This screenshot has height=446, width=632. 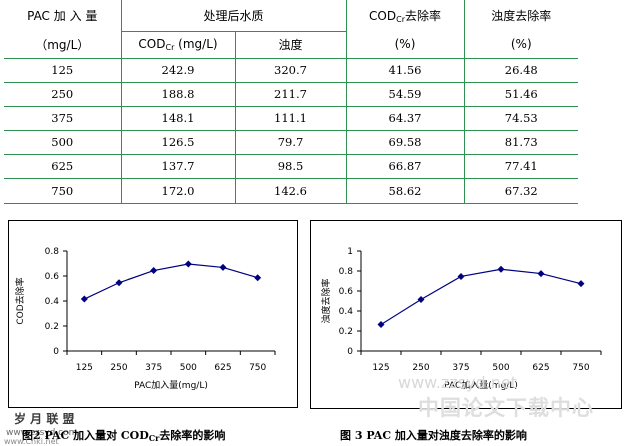 I want to click on table-cell: 320.7, so click(x=290, y=70).